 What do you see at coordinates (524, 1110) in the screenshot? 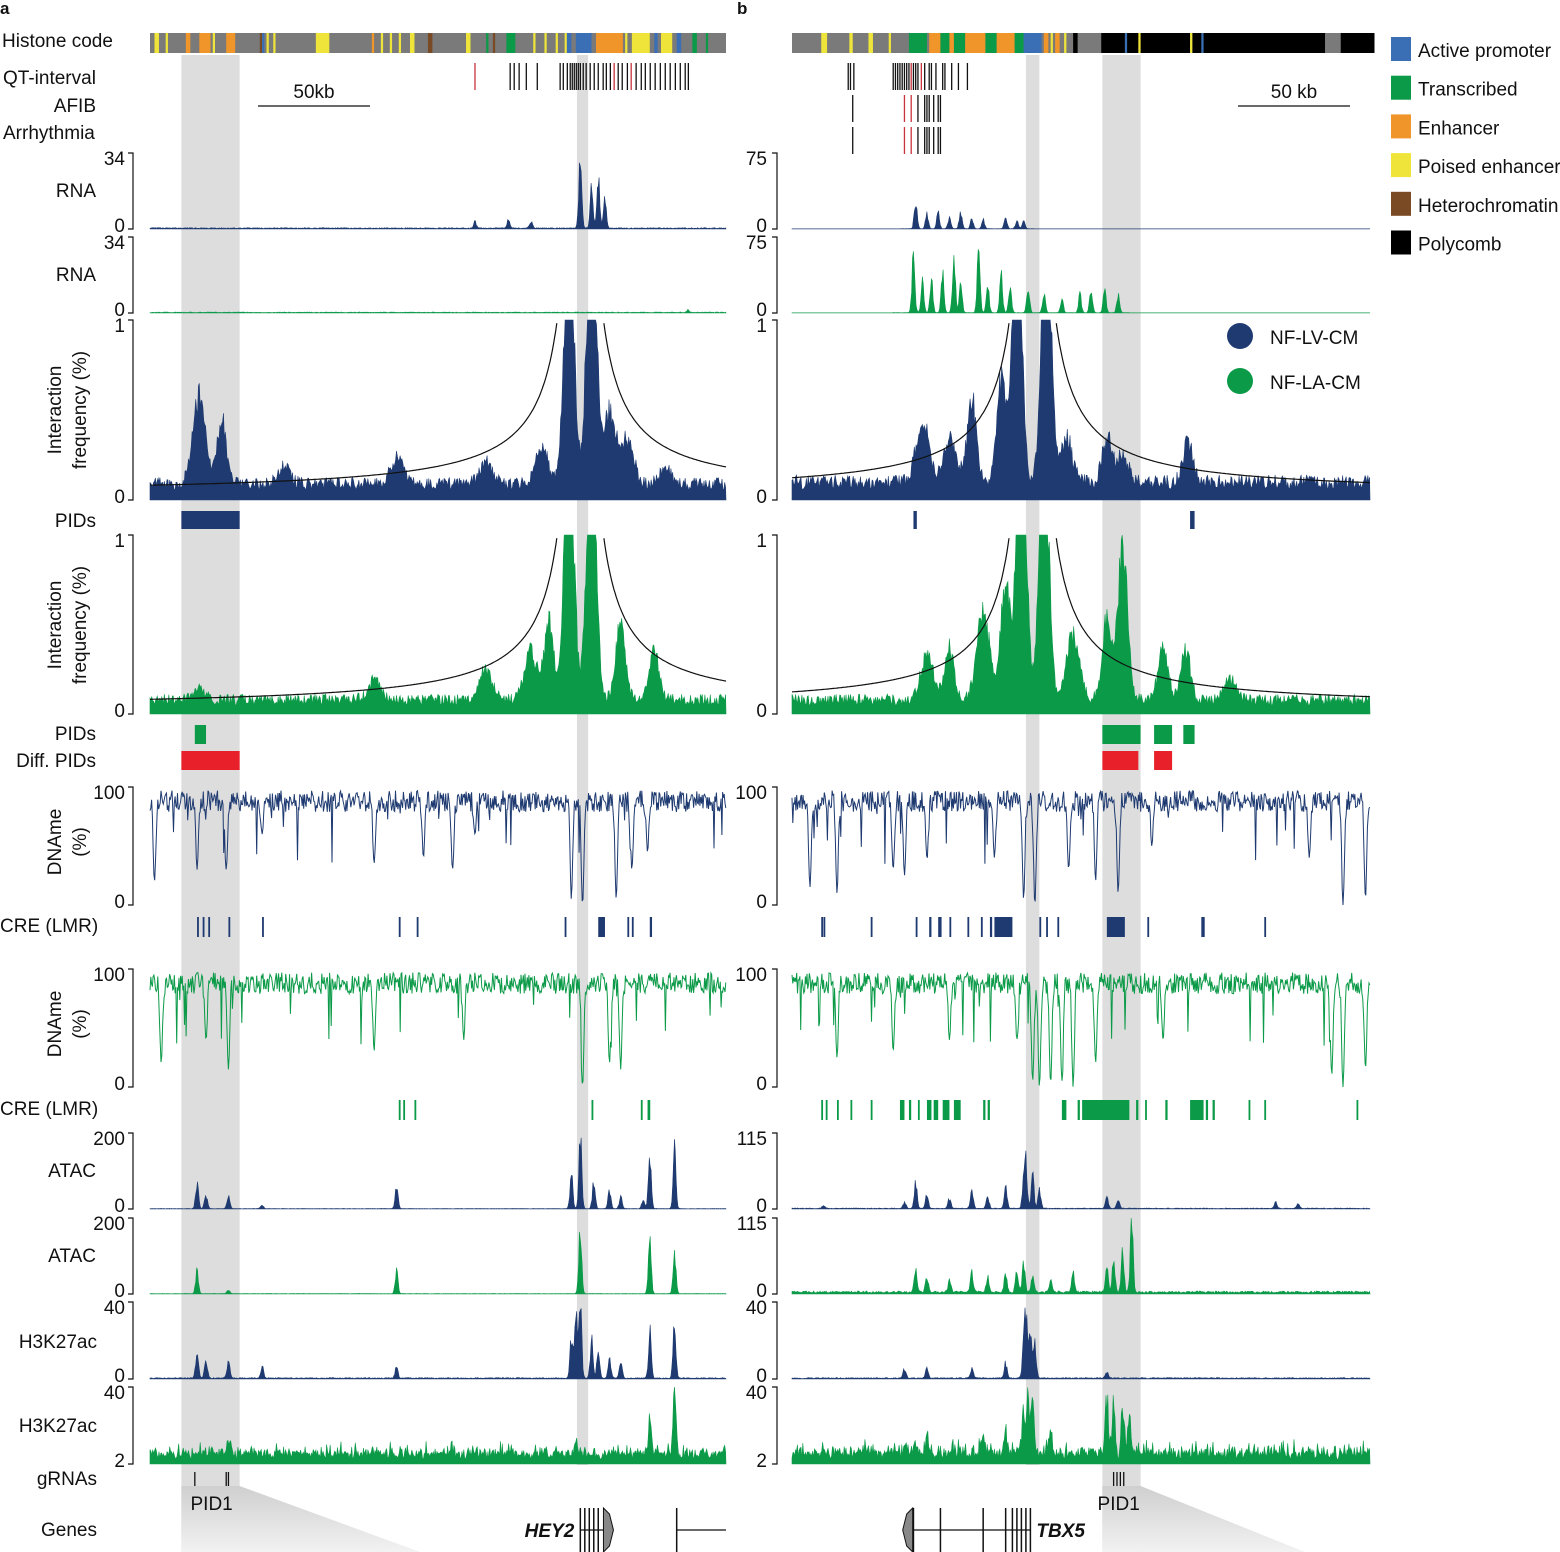
I see `track-cre_la-a` at bounding box center [524, 1110].